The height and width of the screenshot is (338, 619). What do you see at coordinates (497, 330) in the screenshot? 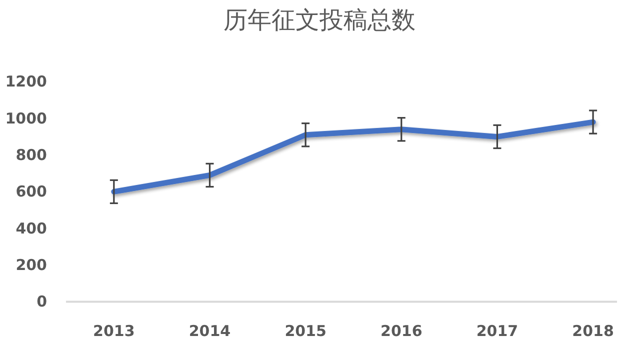
I see `x-tick-label: 2017` at bounding box center [497, 330].